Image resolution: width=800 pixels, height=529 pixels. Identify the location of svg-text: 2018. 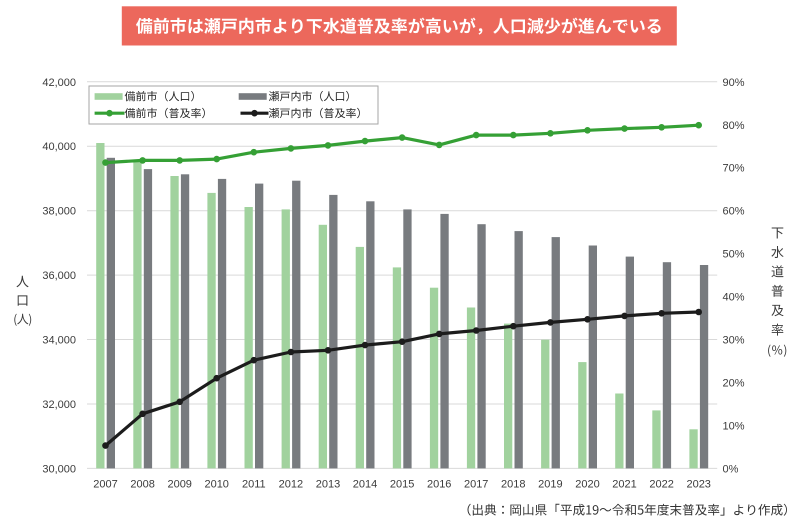
(513, 485).